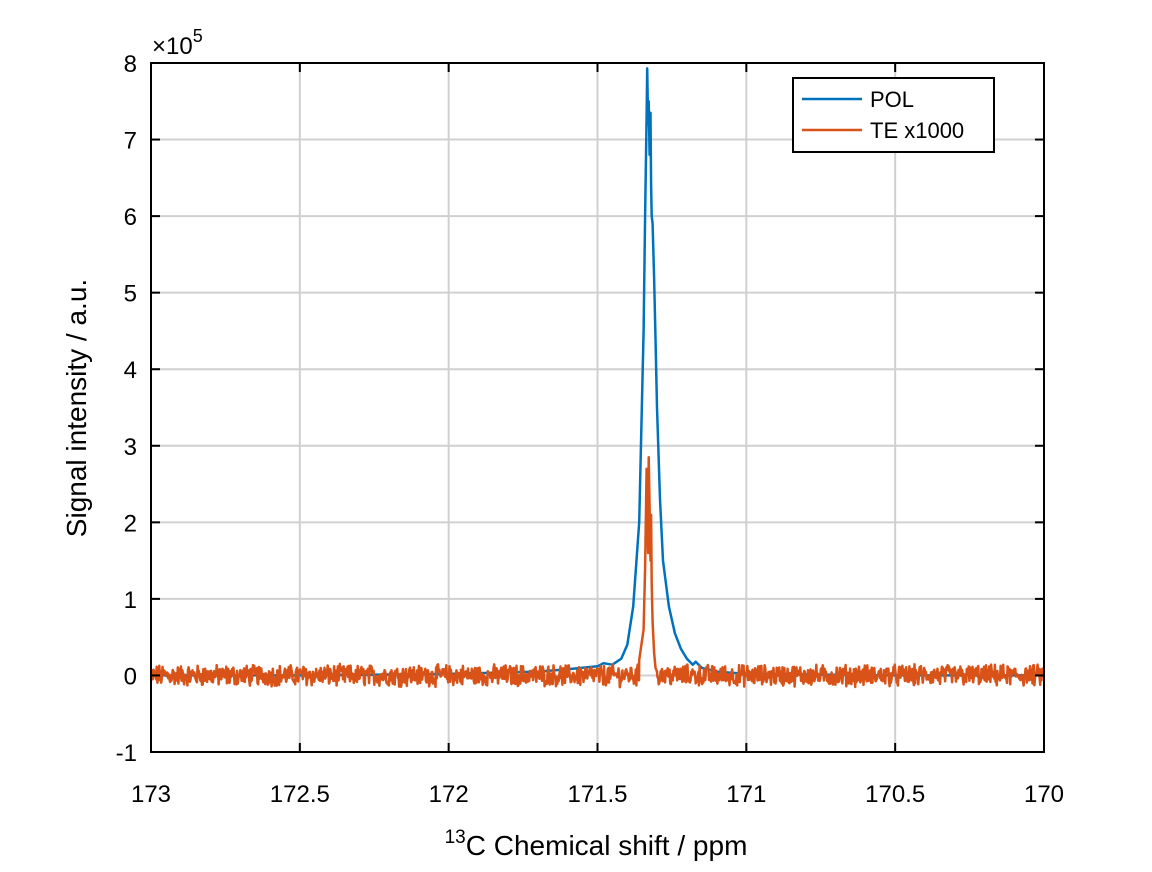  Describe the element at coordinates (607, 845) in the screenshot. I see `x-axis-label-text: C Chemical shift / ppm` at that location.